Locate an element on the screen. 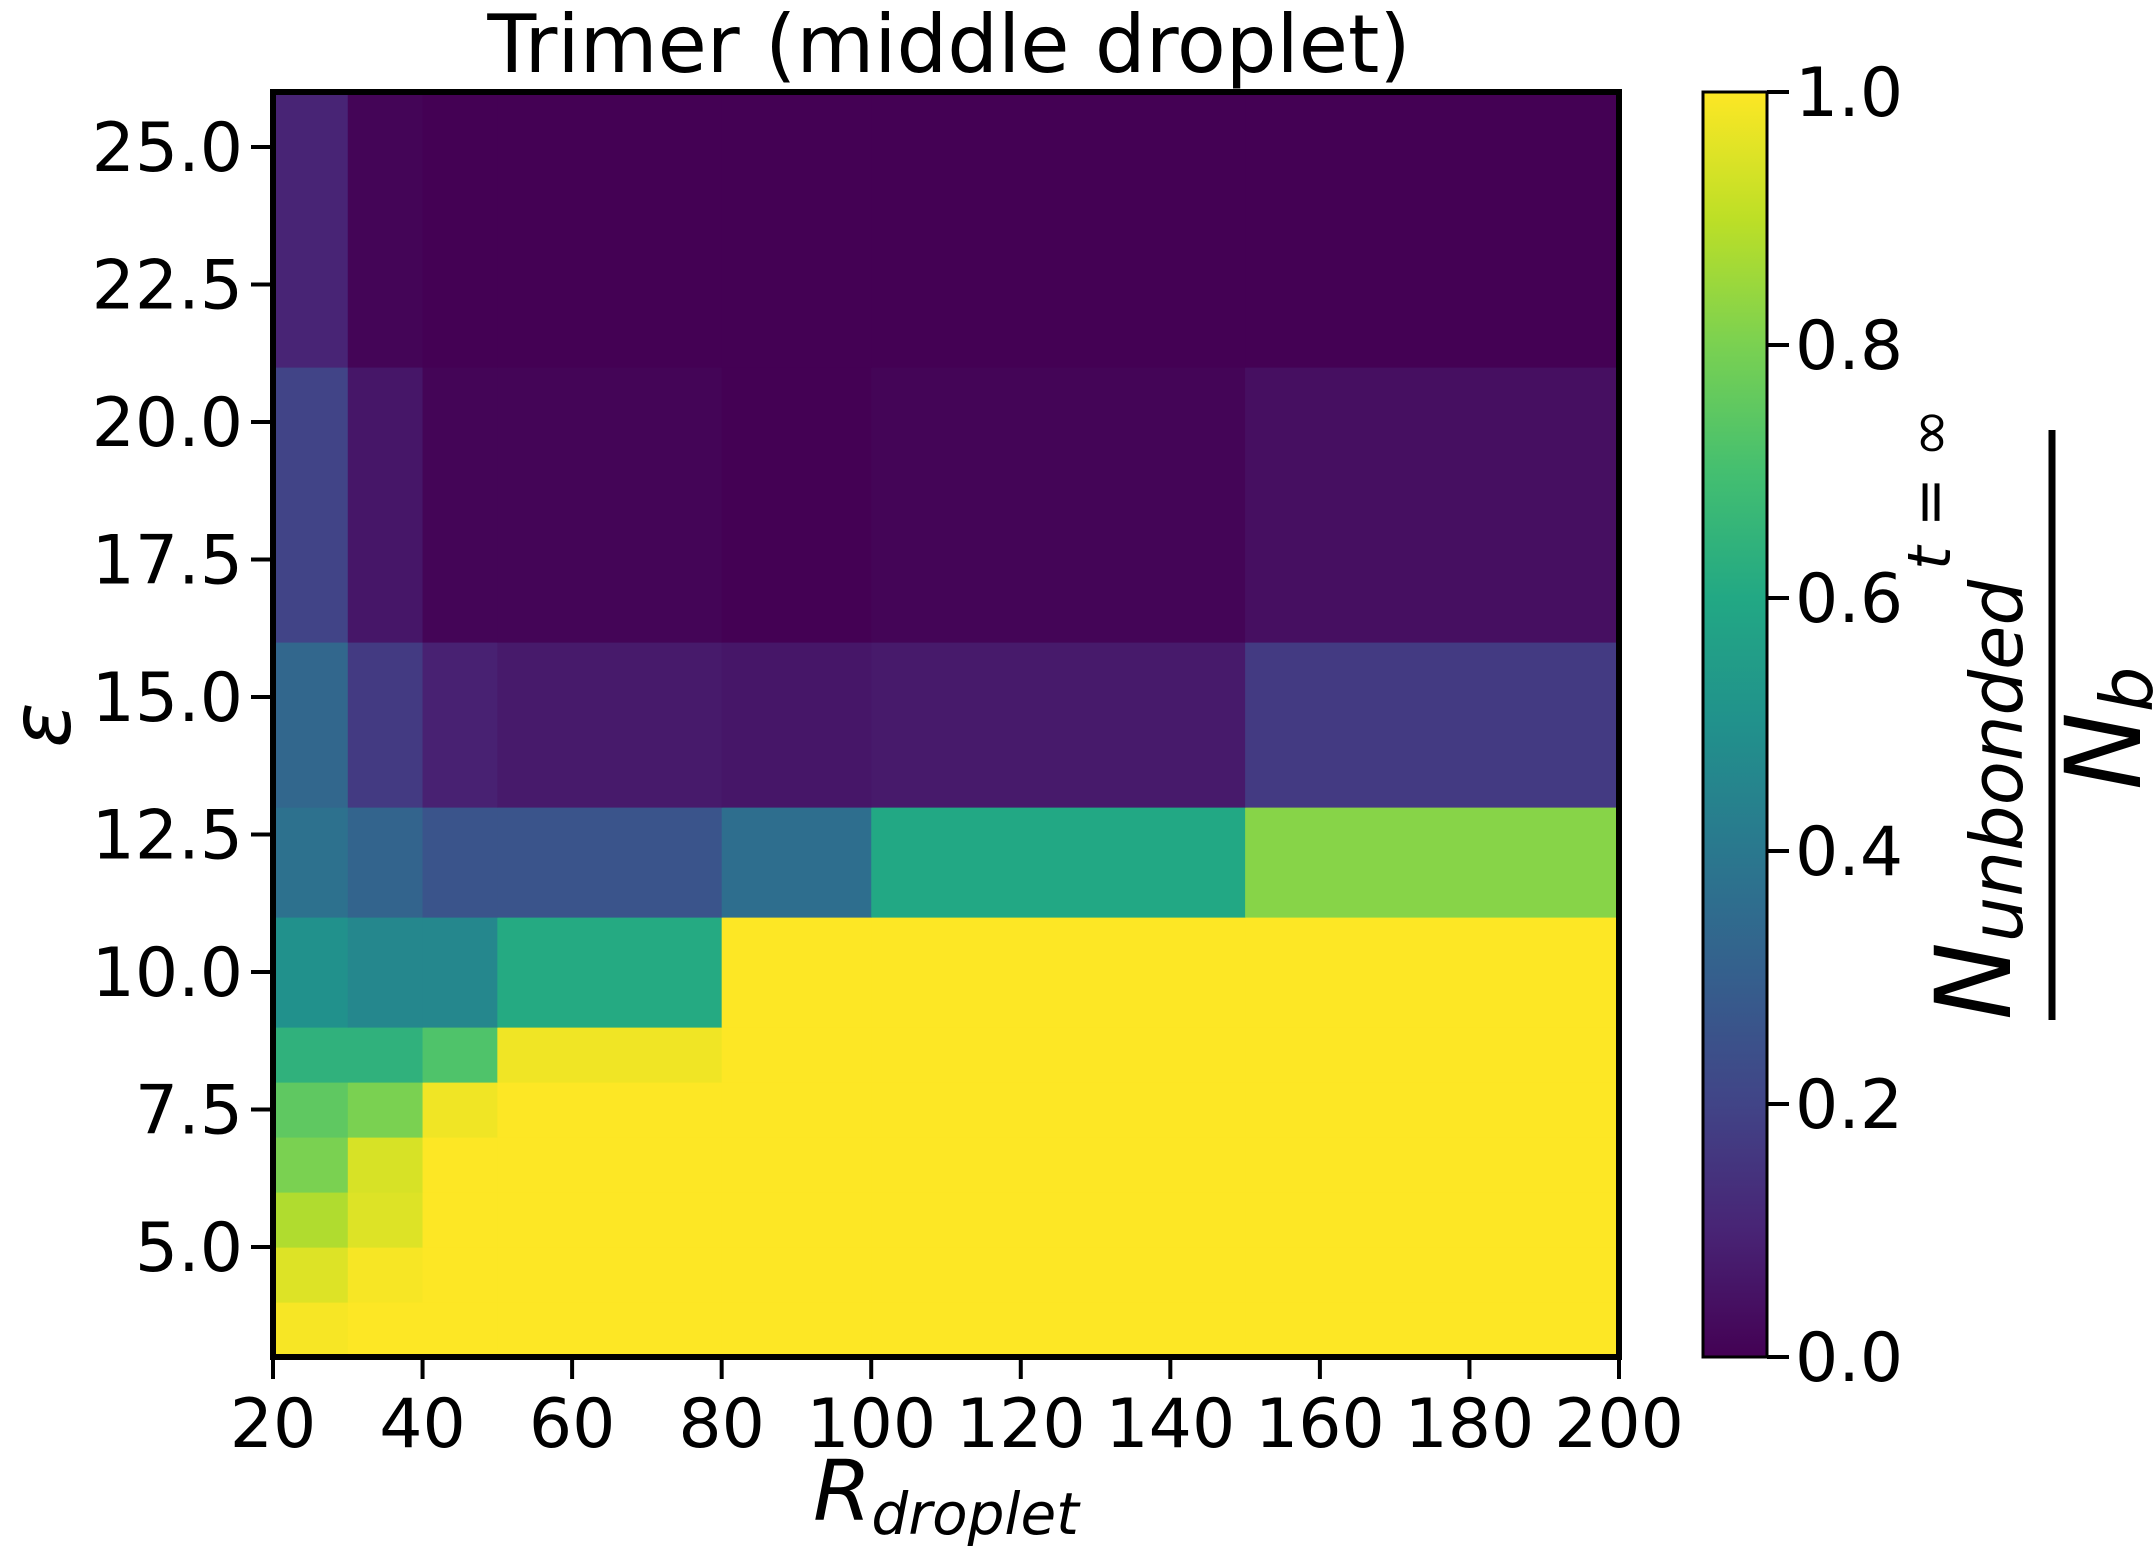 Image resolution: width=2154 pixels, height=1548 pixels. y-axis-label: ε is located at coordinates (45, 724).